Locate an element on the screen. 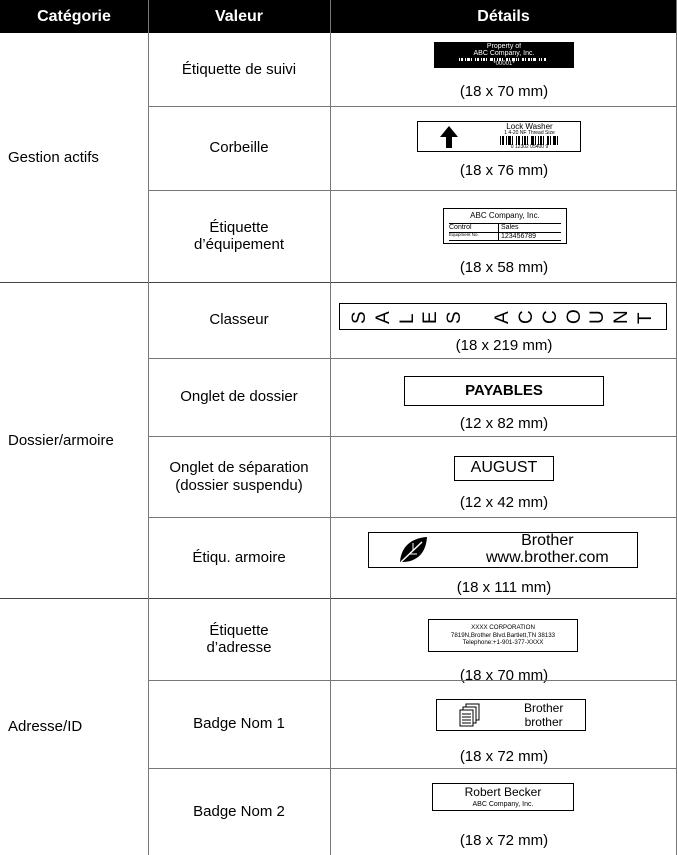 The image size is (677, 855). label-image: Brother www.brother.com is located at coordinates (503, 550).